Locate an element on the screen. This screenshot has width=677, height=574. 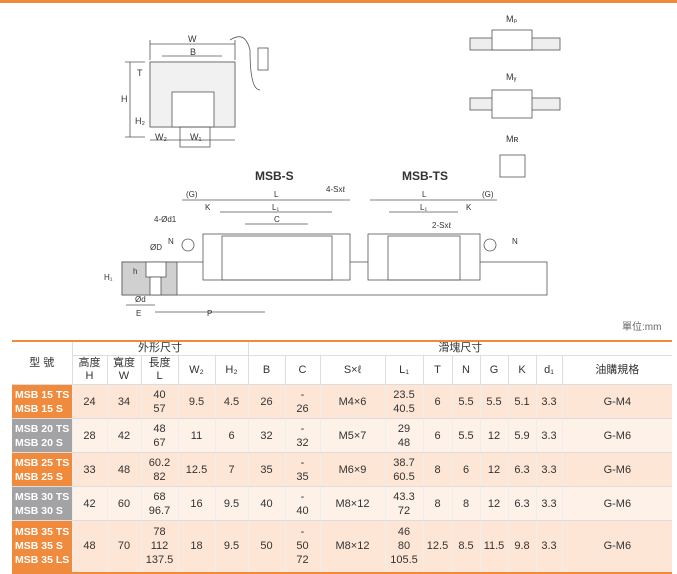
table-cell: 9.8 is located at coordinates (522, 546).